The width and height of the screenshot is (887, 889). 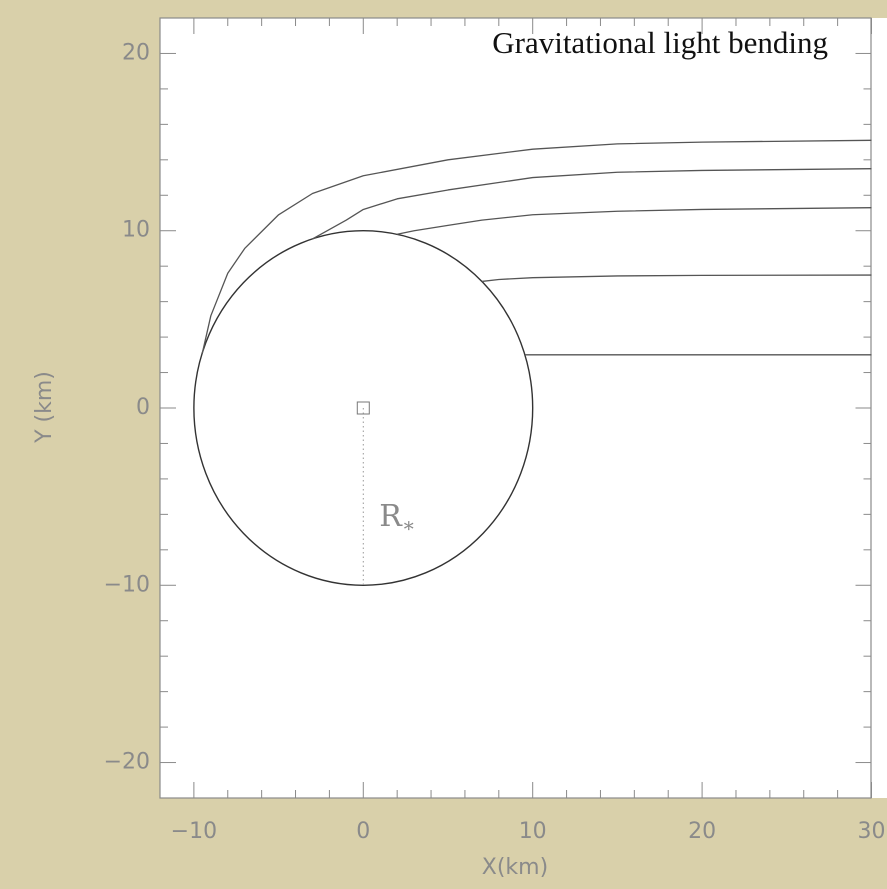 What do you see at coordinates (409, 525) in the screenshot?
I see `radius-label-subscript: ∗` at bounding box center [409, 525].